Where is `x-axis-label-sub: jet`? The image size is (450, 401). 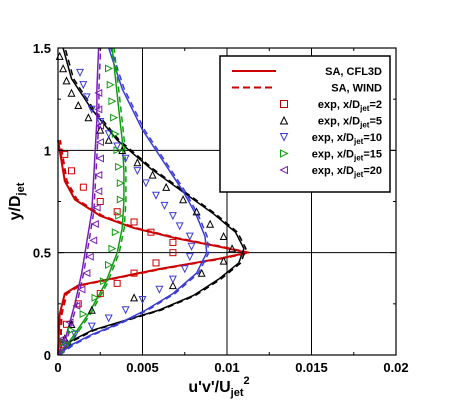 x-axis-label-sub: jet is located at coordinates (237, 393).